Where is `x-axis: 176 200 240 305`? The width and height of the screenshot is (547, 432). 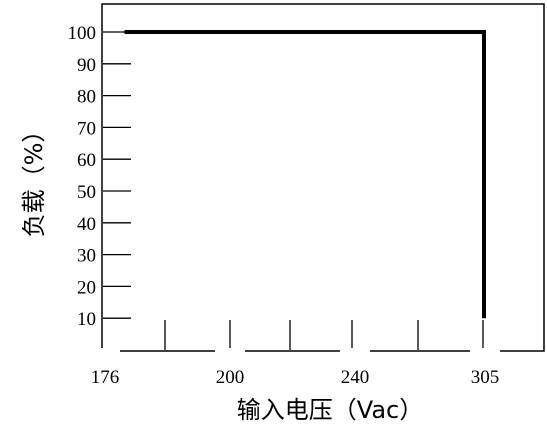 x-axis: 176 200 240 305 is located at coordinates (295, 354).